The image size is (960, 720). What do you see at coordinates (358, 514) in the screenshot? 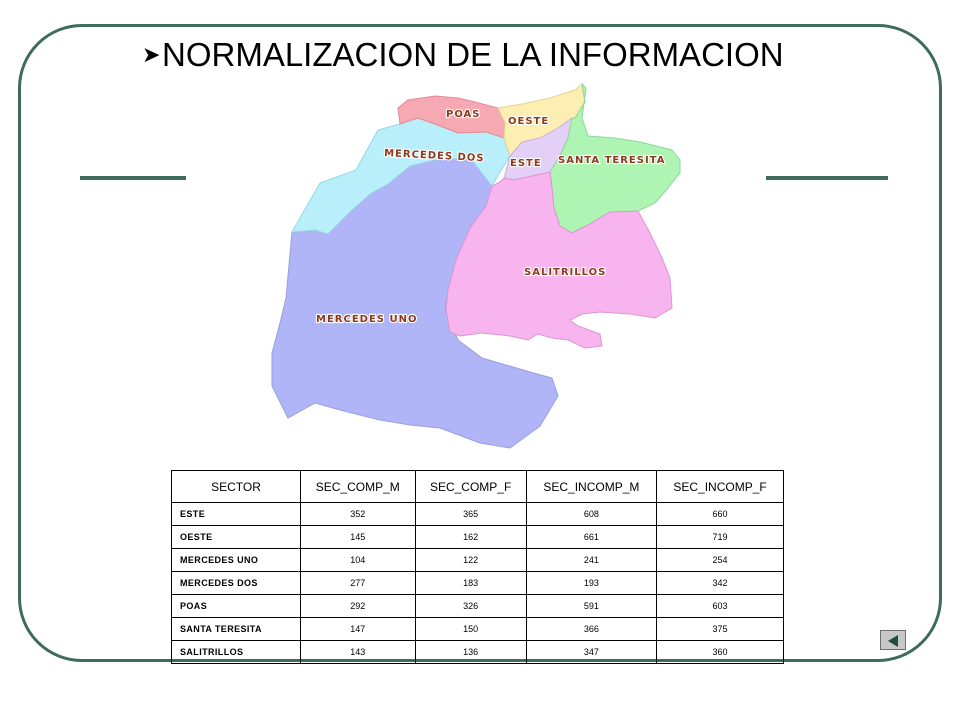
I see `cell-value: 352` at bounding box center [358, 514].